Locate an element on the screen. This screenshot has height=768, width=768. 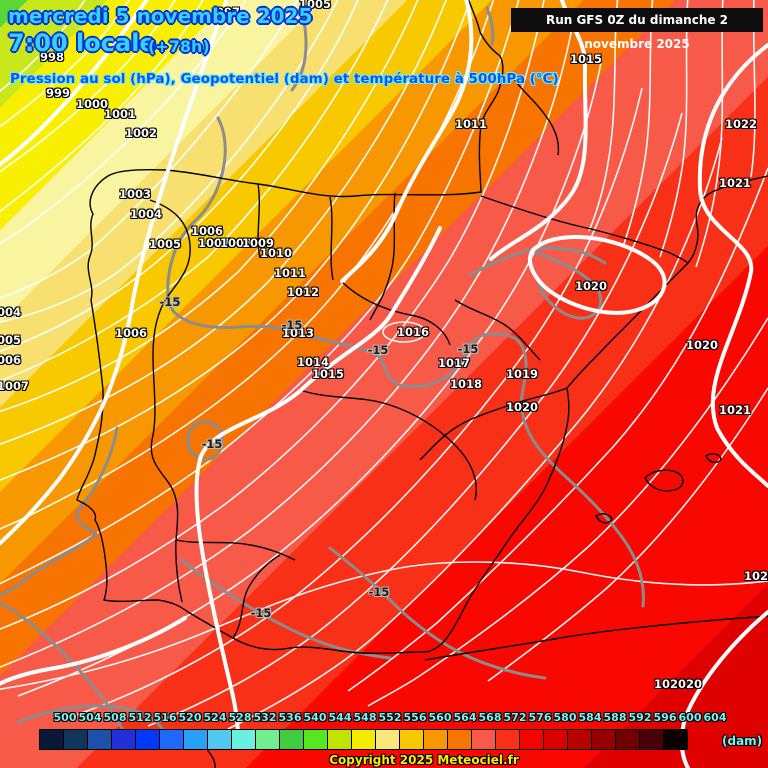
pressure-value-label: 006 is located at coordinates (11, 360).